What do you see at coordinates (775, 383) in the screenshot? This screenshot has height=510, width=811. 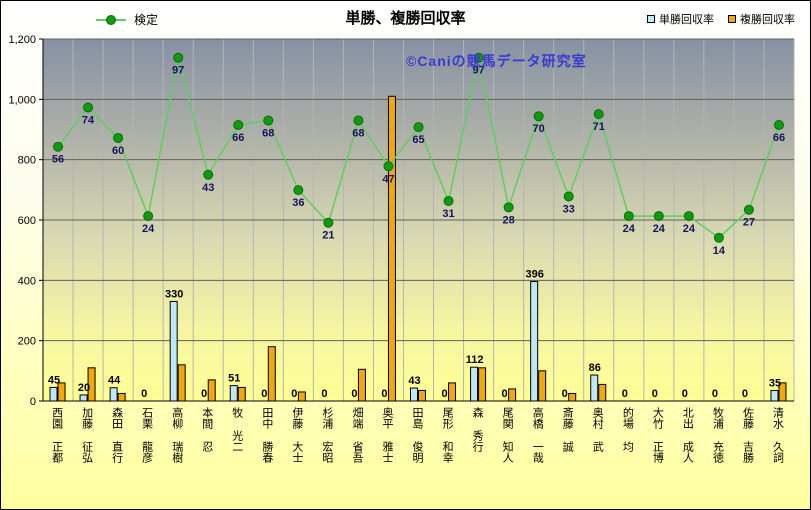 I see `win-bar-label: 35` at bounding box center [775, 383].